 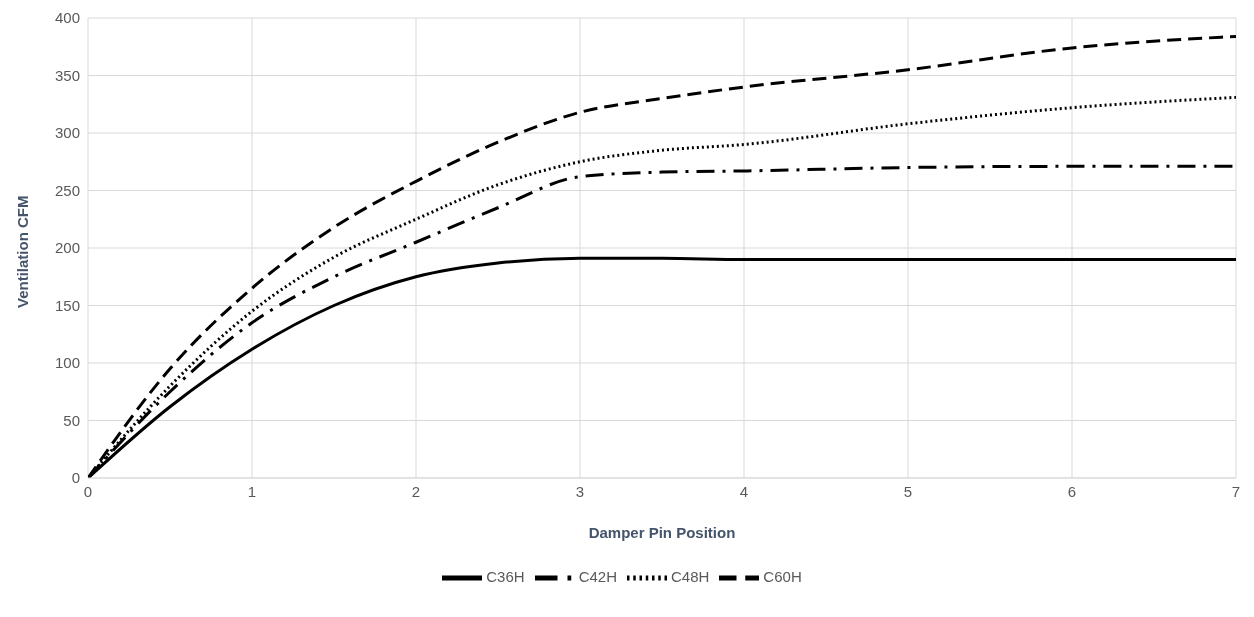 I want to click on x-axis-title: Damper Pin Position, so click(x=662, y=532).